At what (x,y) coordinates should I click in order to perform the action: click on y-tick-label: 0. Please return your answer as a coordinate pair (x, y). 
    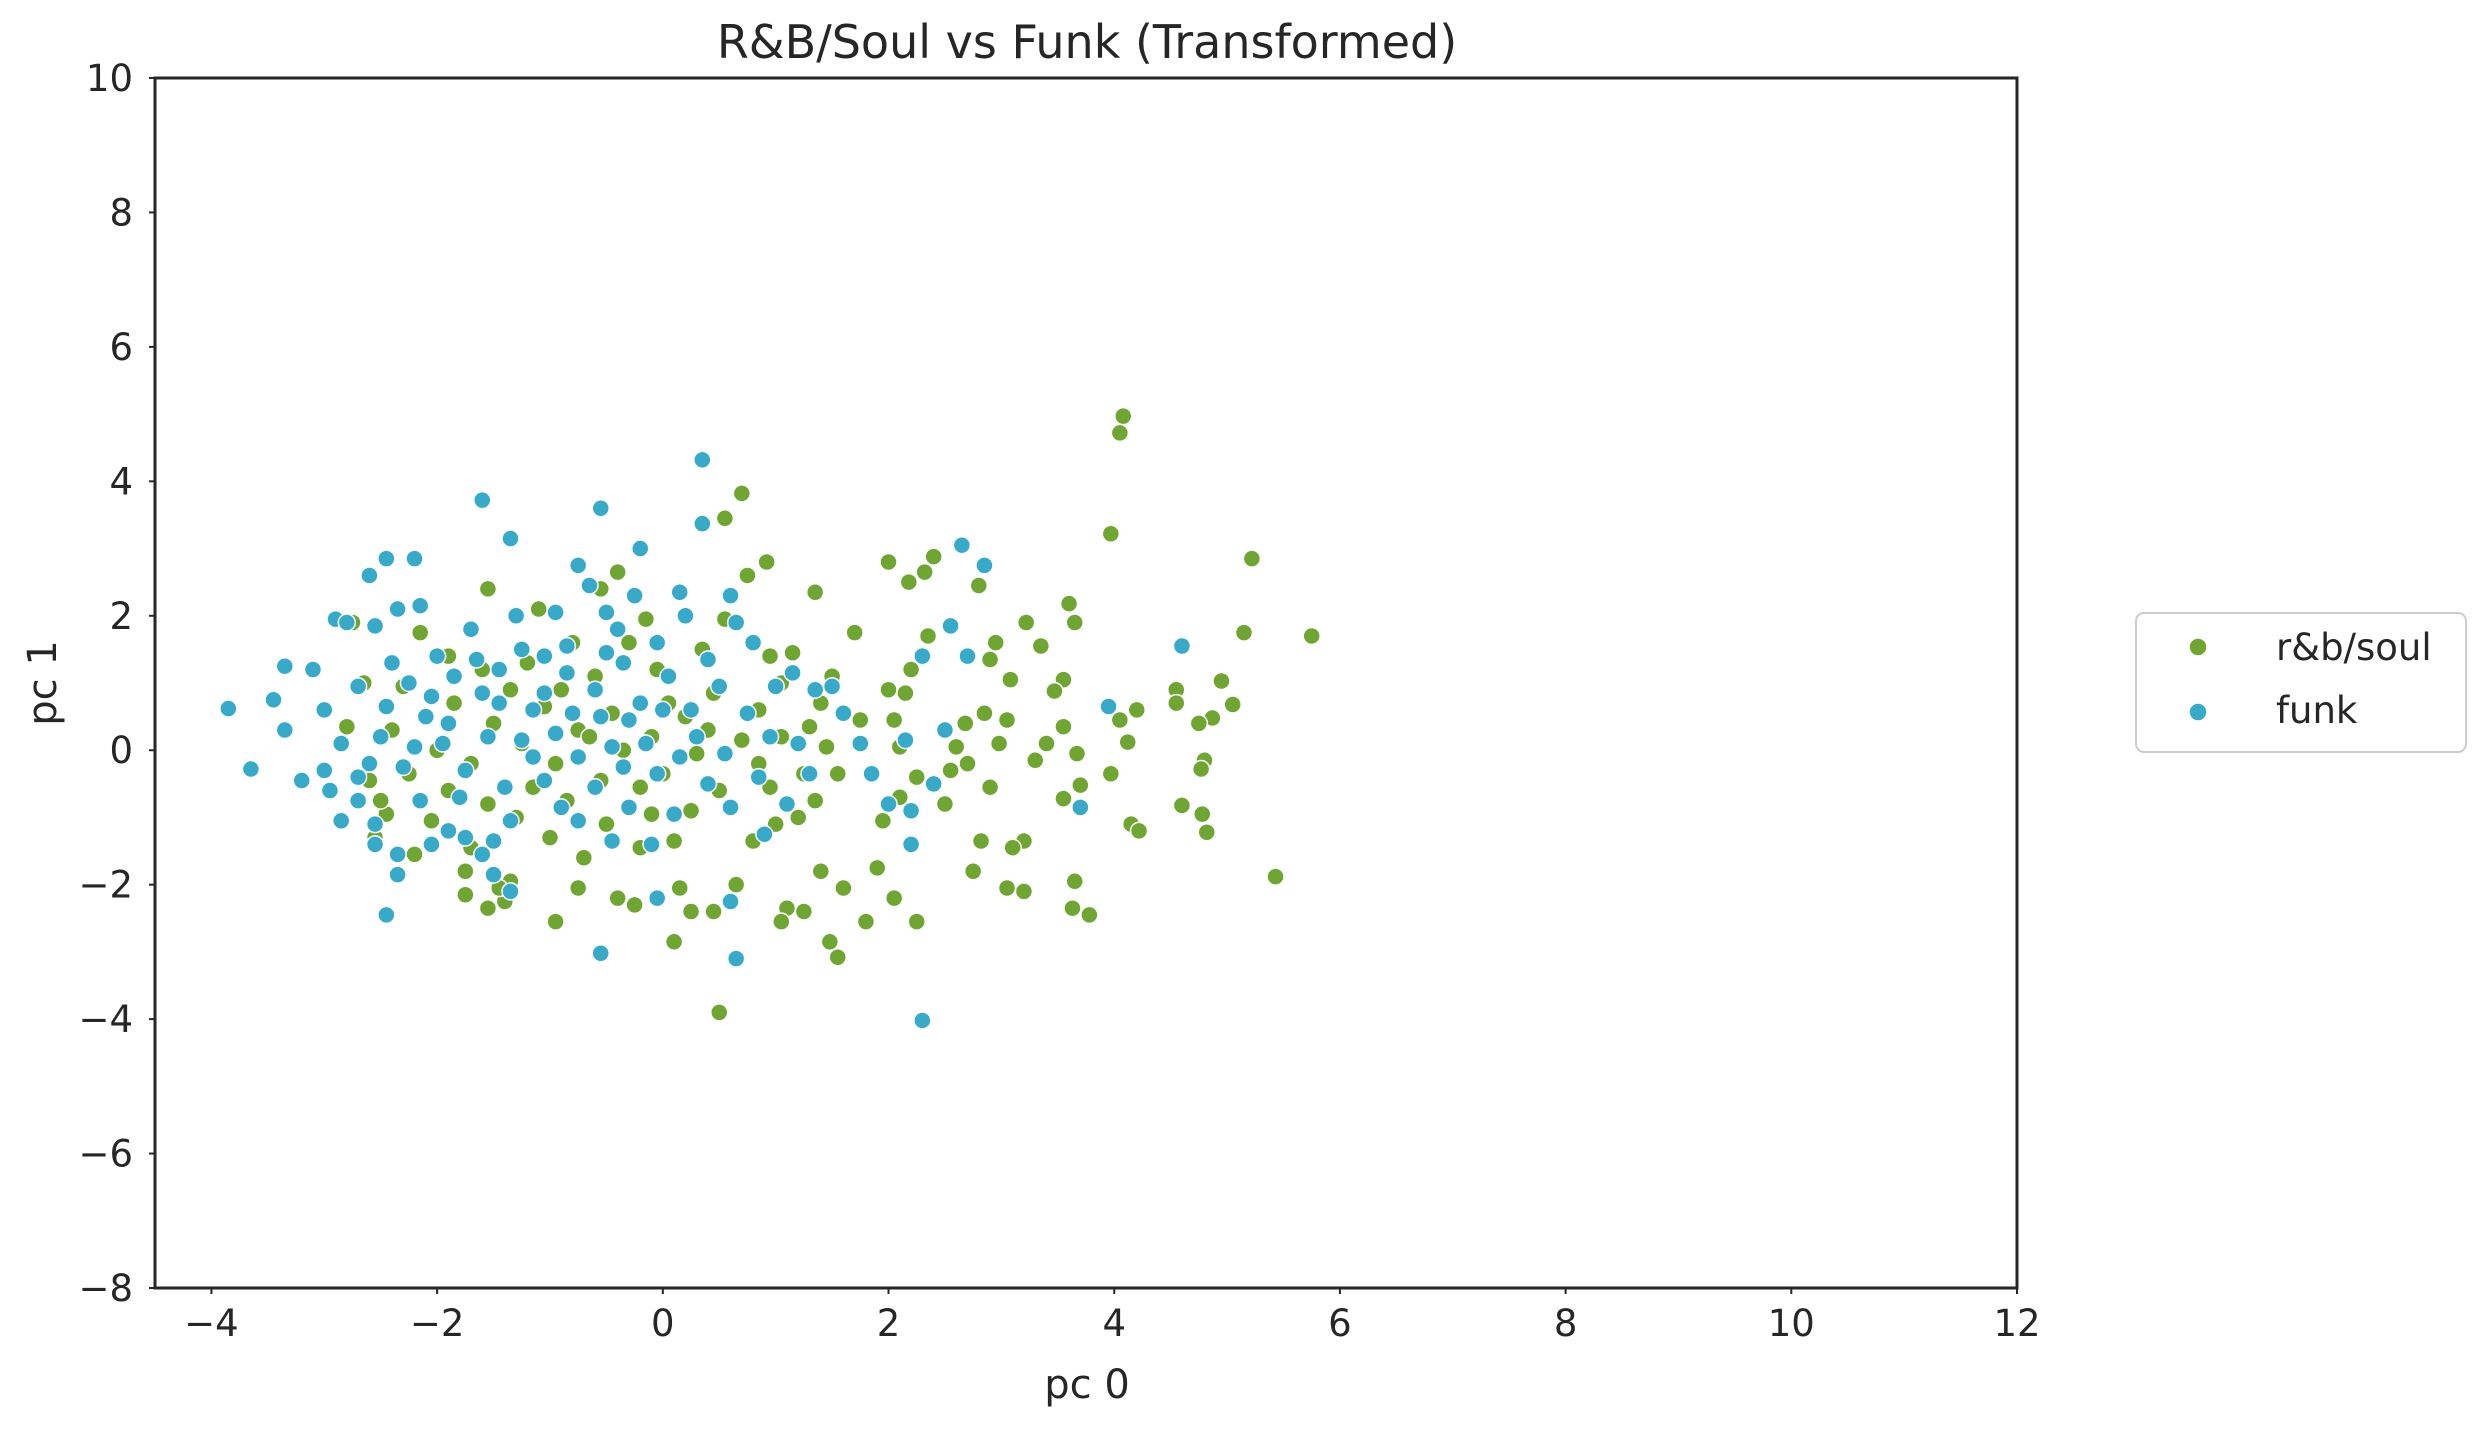
    Looking at the image, I should click on (121, 750).